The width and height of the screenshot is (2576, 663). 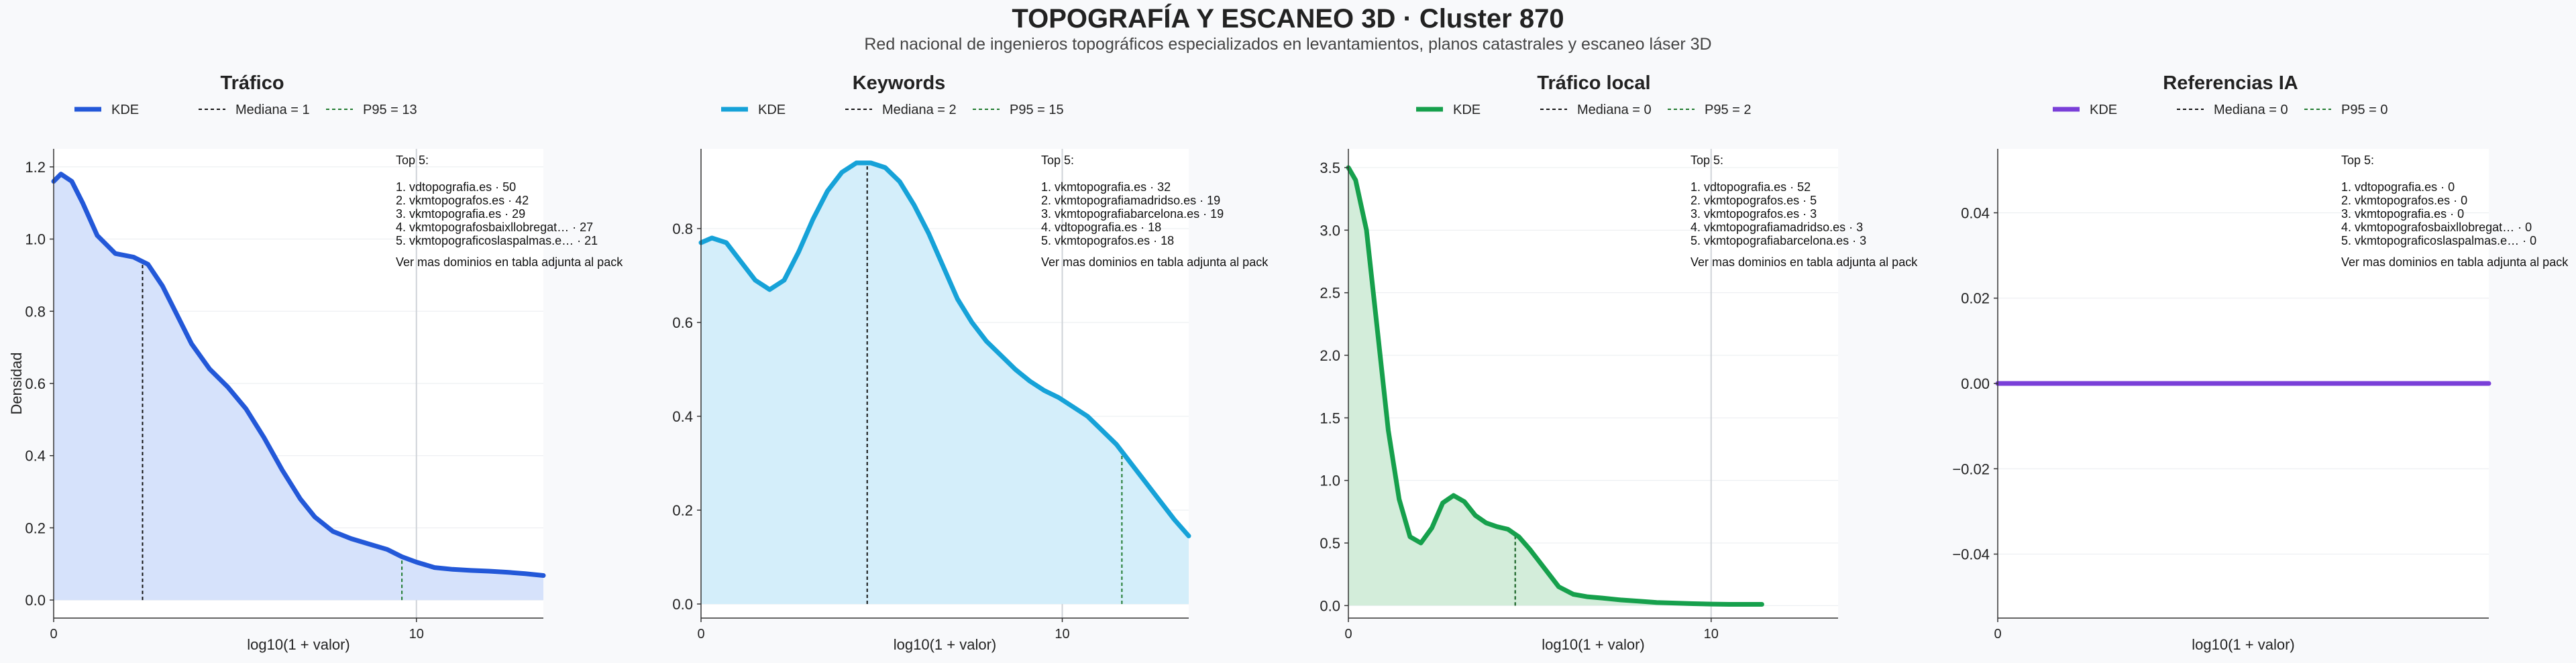 What do you see at coordinates (899, 83) in the screenshot?
I see `chart-title: Keywords` at bounding box center [899, 83].